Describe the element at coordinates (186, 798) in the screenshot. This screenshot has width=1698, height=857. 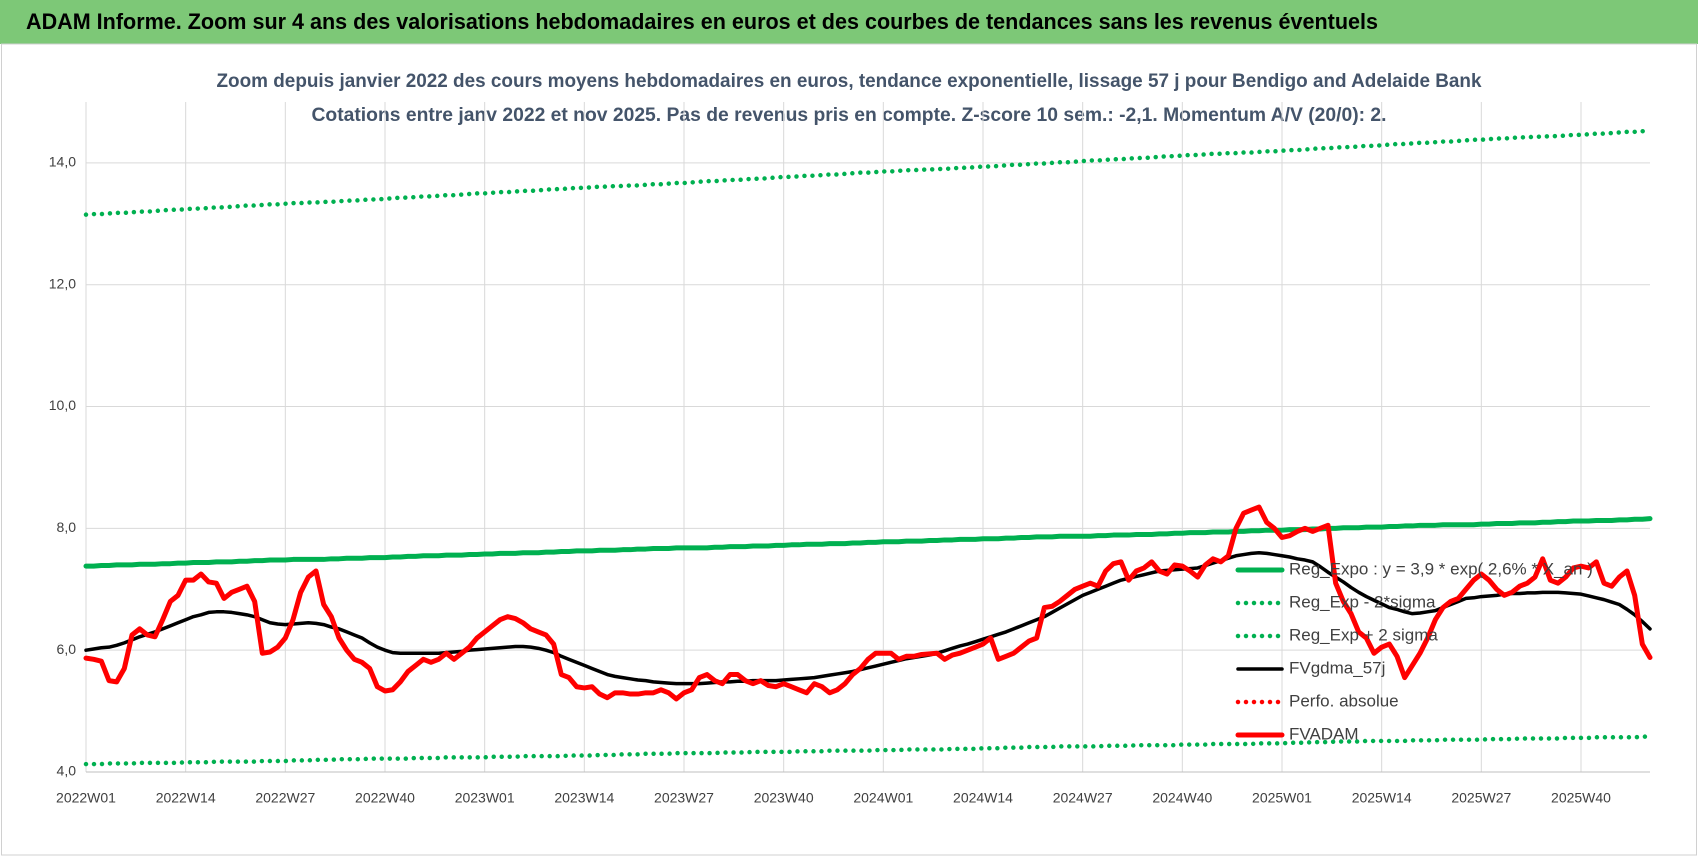
I see `x-tick-label: 2022W14` at that location.